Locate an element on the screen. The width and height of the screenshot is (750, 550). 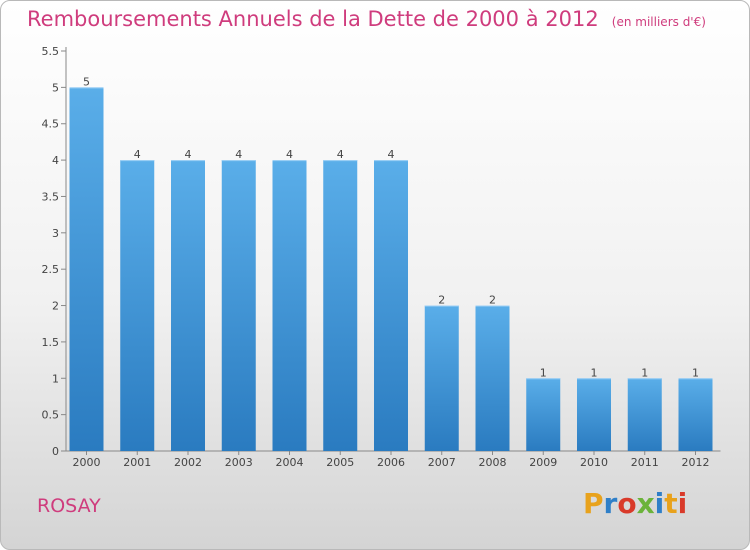
x-tick-label-2010: 2010 is located at coordinates (594, 462).